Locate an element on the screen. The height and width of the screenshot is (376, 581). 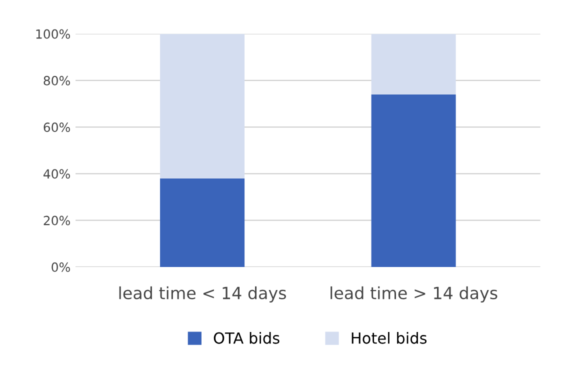
y-tick-label: 60% is located at coordinates (57, 127).